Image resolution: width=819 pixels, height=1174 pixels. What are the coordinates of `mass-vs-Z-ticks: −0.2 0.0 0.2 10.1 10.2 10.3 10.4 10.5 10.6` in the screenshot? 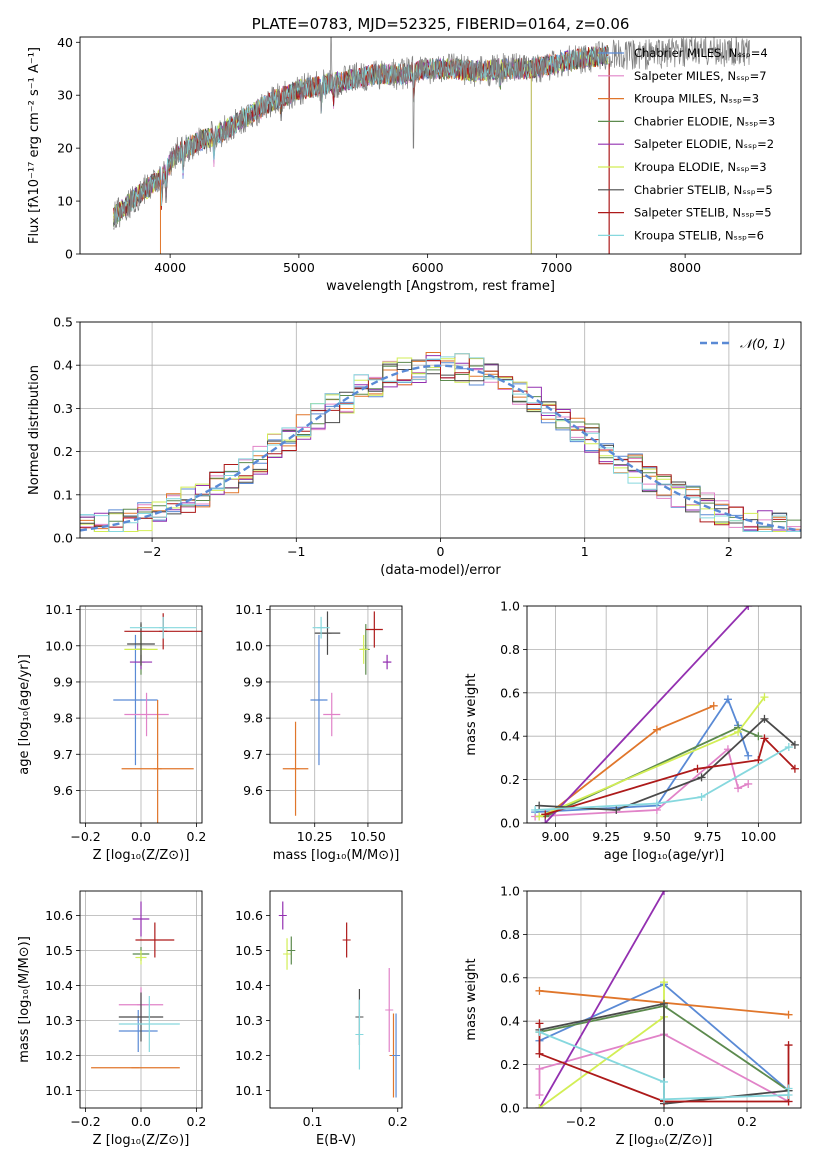 It's located at (125, 1010).